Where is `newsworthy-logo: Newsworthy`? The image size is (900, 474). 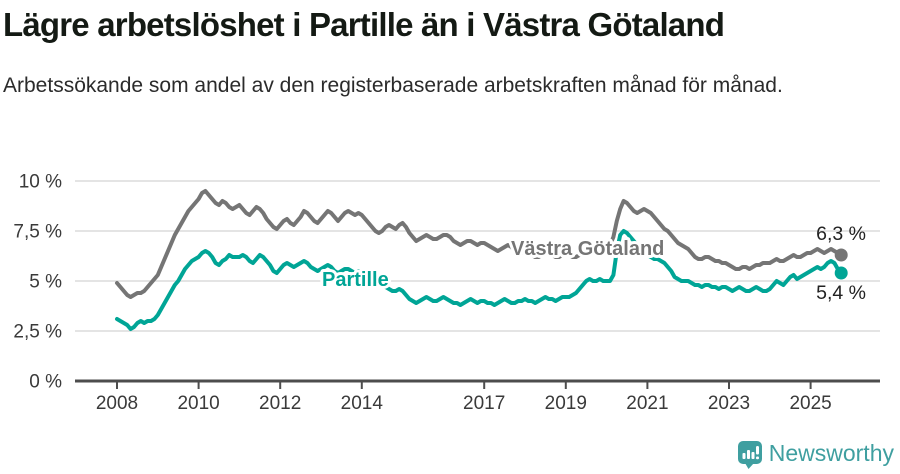
newsworthy-logo: Newsworthy is located at coordinates (815, 455).